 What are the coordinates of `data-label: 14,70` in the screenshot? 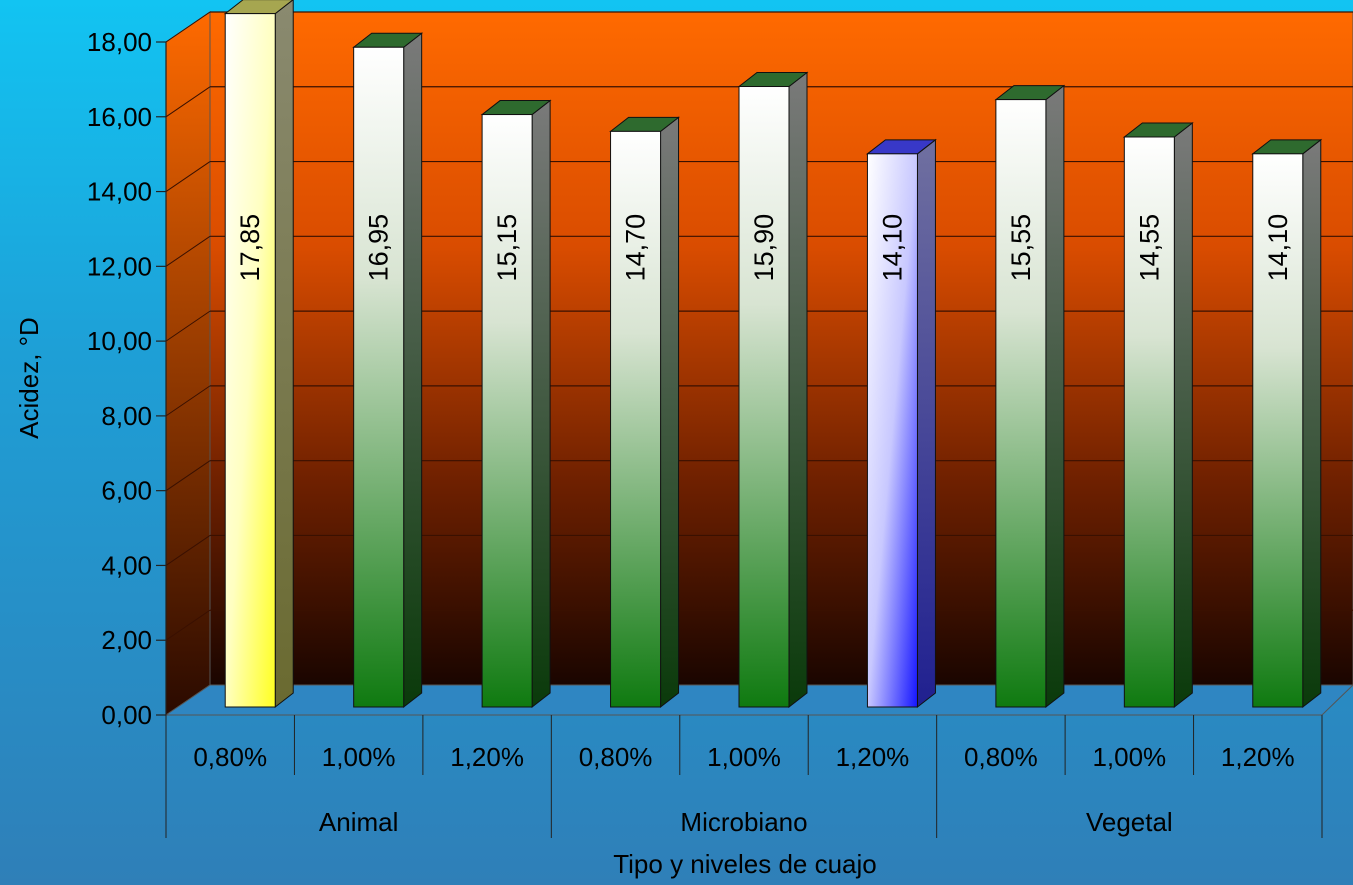 It's located at (636, 248).